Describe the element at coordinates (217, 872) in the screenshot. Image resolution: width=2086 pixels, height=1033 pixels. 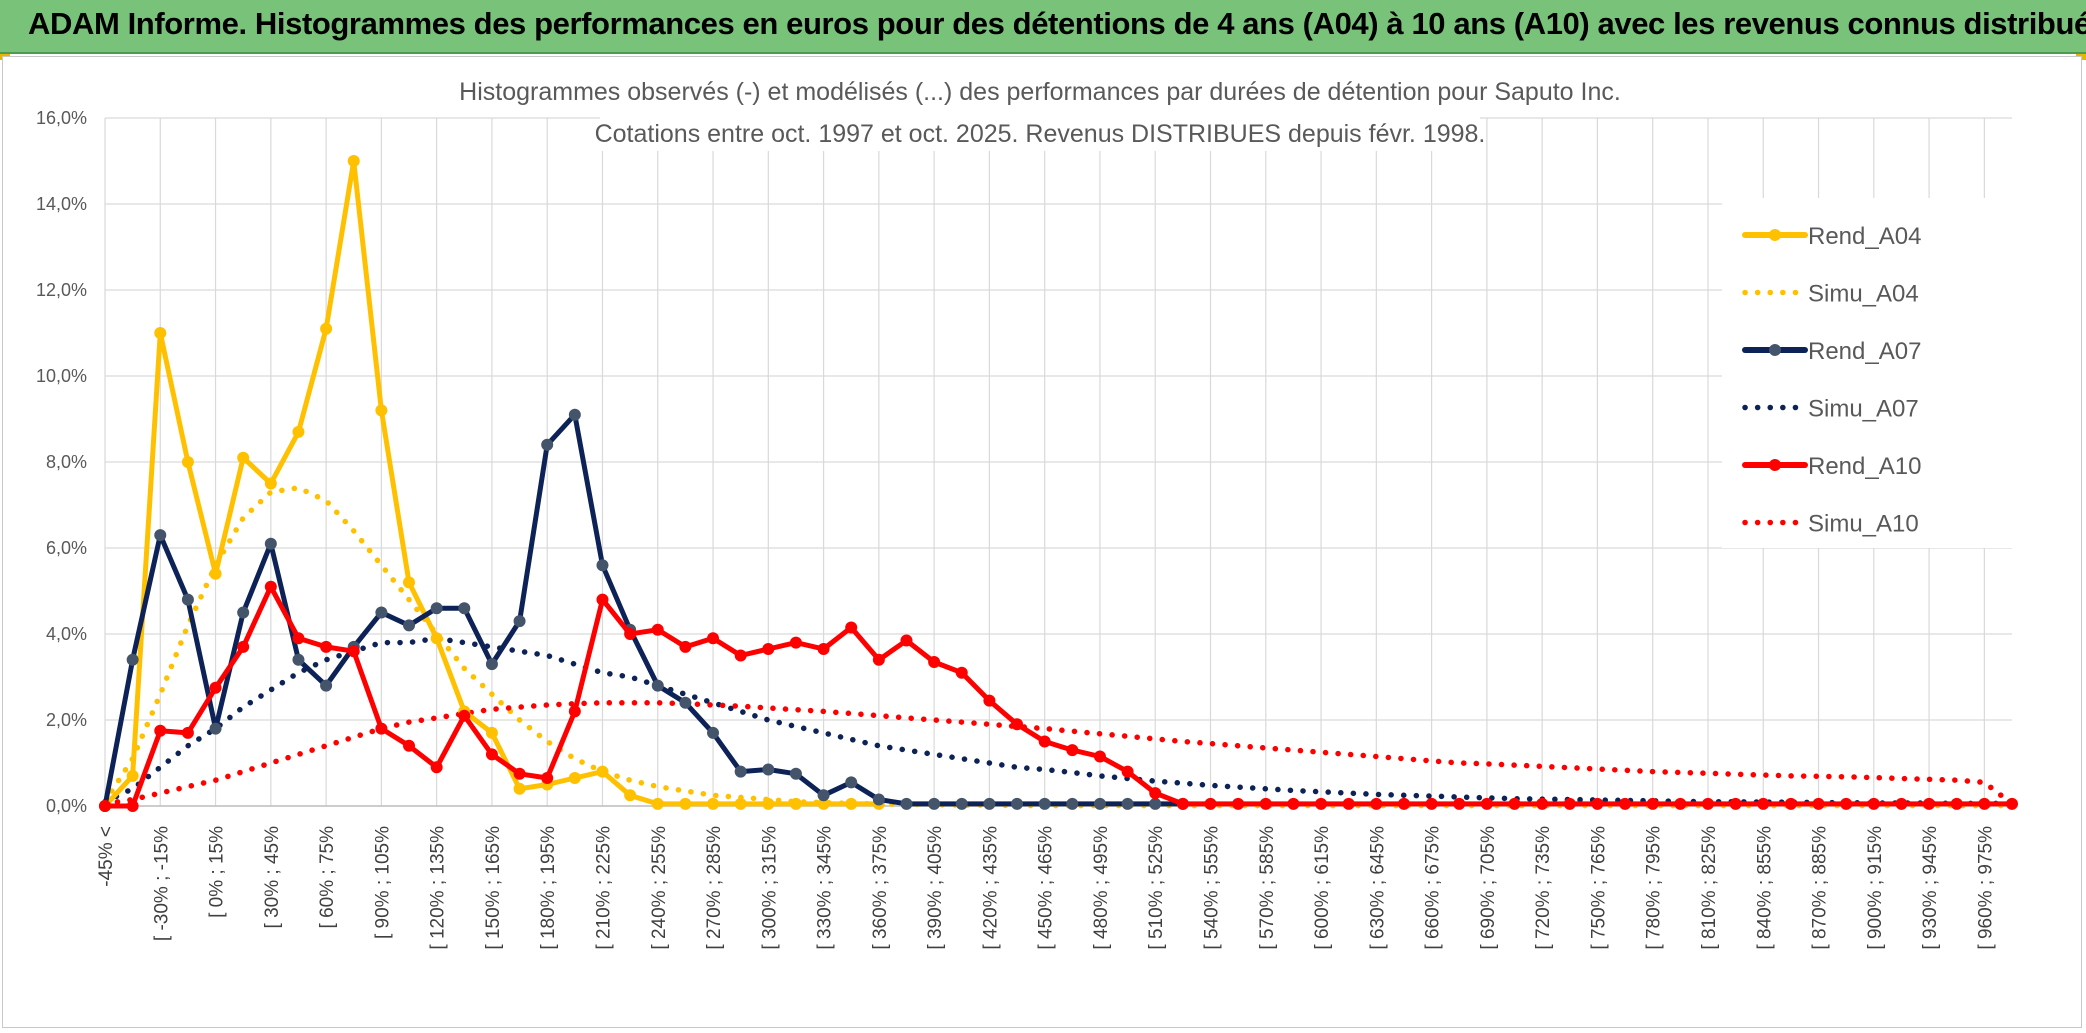
I see `x-tick-label: [ 0% ; 15%` at that location.